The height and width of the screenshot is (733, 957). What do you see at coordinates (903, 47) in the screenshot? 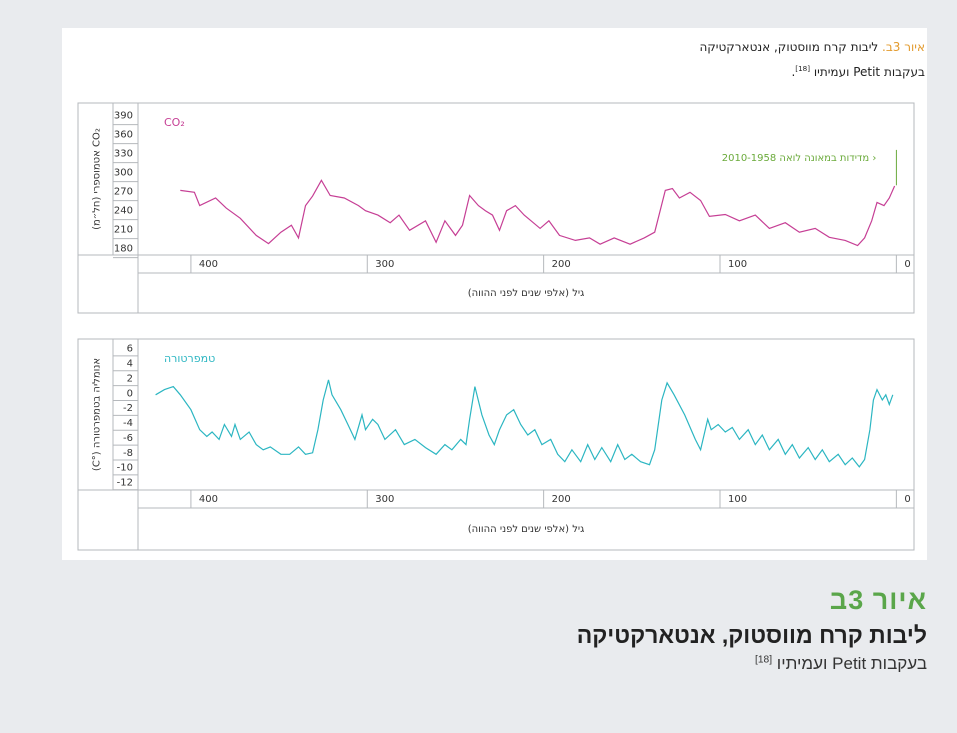
I see `figure-label: איור 3ב.` at bounding box center [903, 47].